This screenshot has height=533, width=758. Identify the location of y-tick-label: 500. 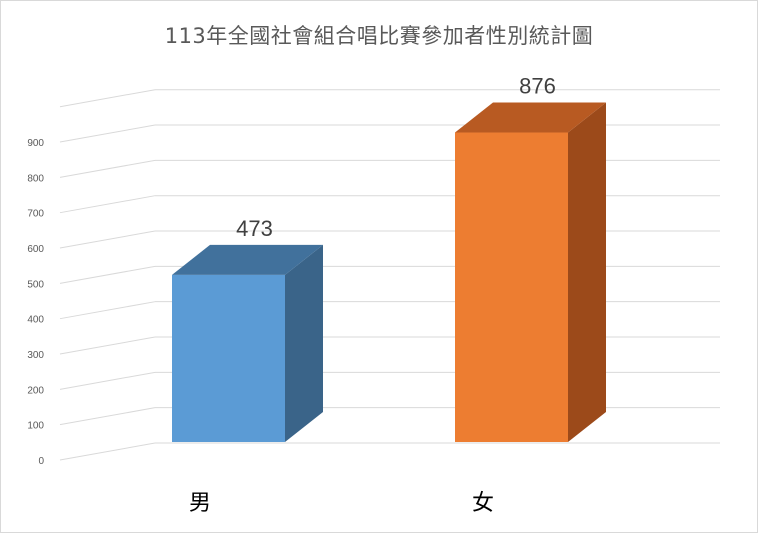
(35, 284).